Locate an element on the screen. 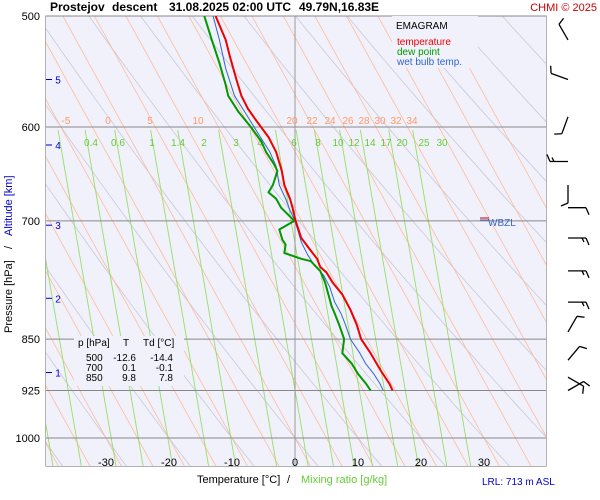  y-axis-label-altitude: Altitude [km] is located at coordinates (9, 205).